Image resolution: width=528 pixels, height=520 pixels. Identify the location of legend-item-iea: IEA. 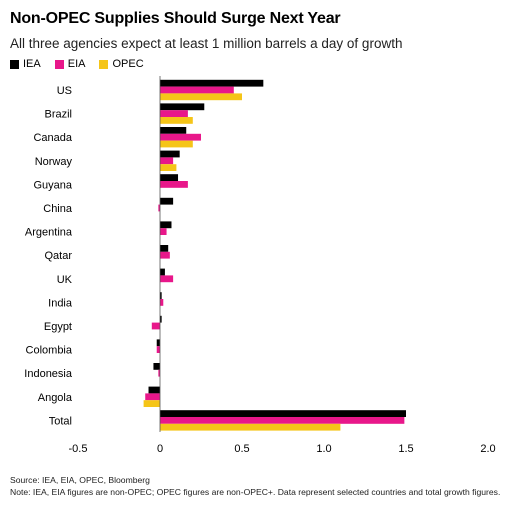
(25, 64).